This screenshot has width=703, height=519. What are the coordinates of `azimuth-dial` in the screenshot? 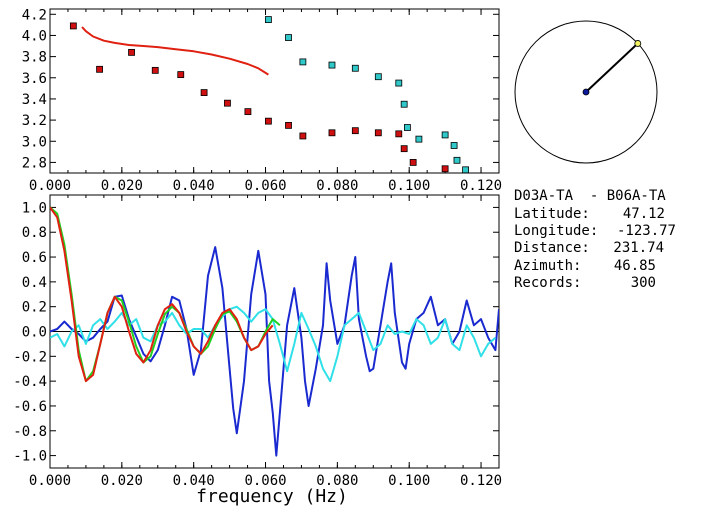 It's located at (586, 92).